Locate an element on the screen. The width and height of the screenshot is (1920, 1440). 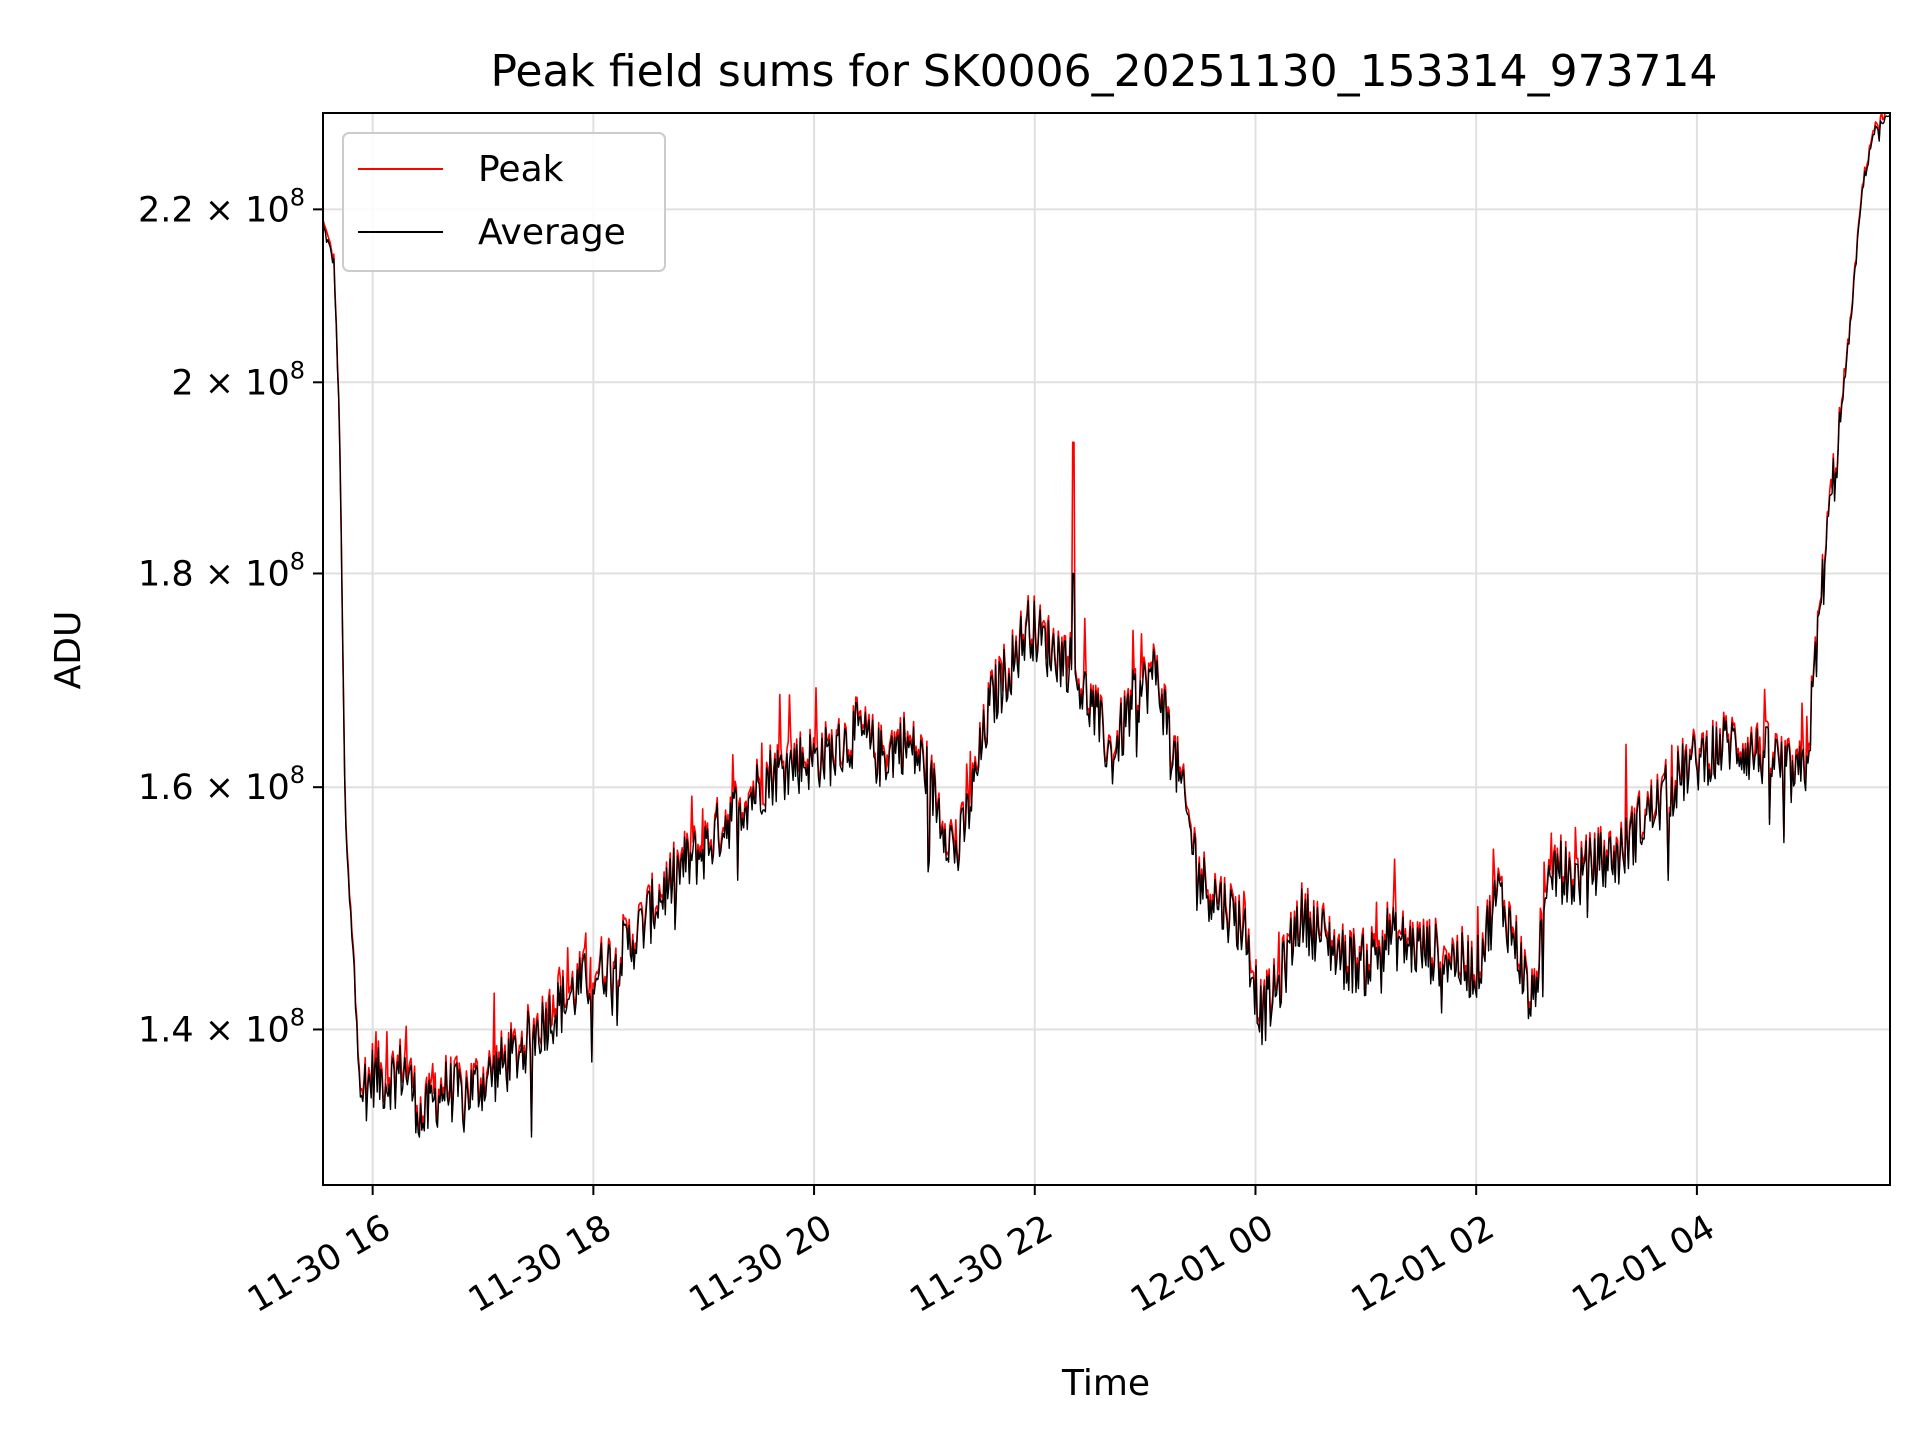
y-tick-label: 1.6 × 108 is located at coordinates (221, 784).